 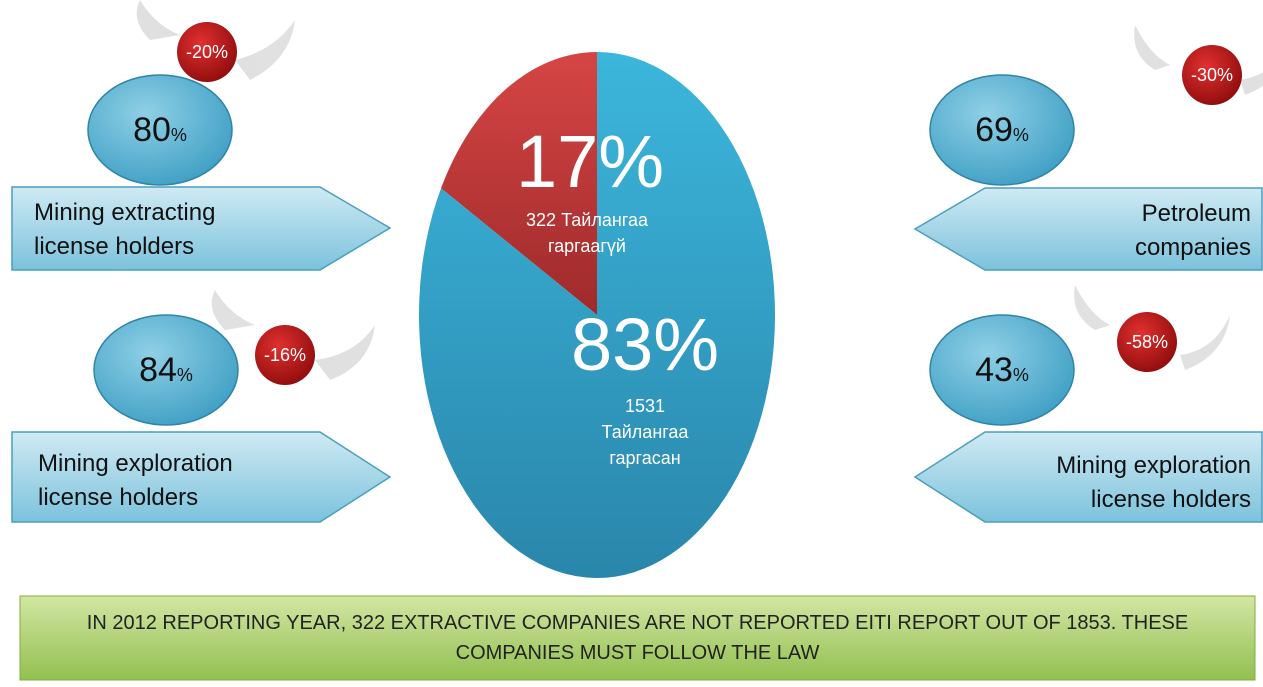 I want to click on pie-slice, so click(x=519, y=183).